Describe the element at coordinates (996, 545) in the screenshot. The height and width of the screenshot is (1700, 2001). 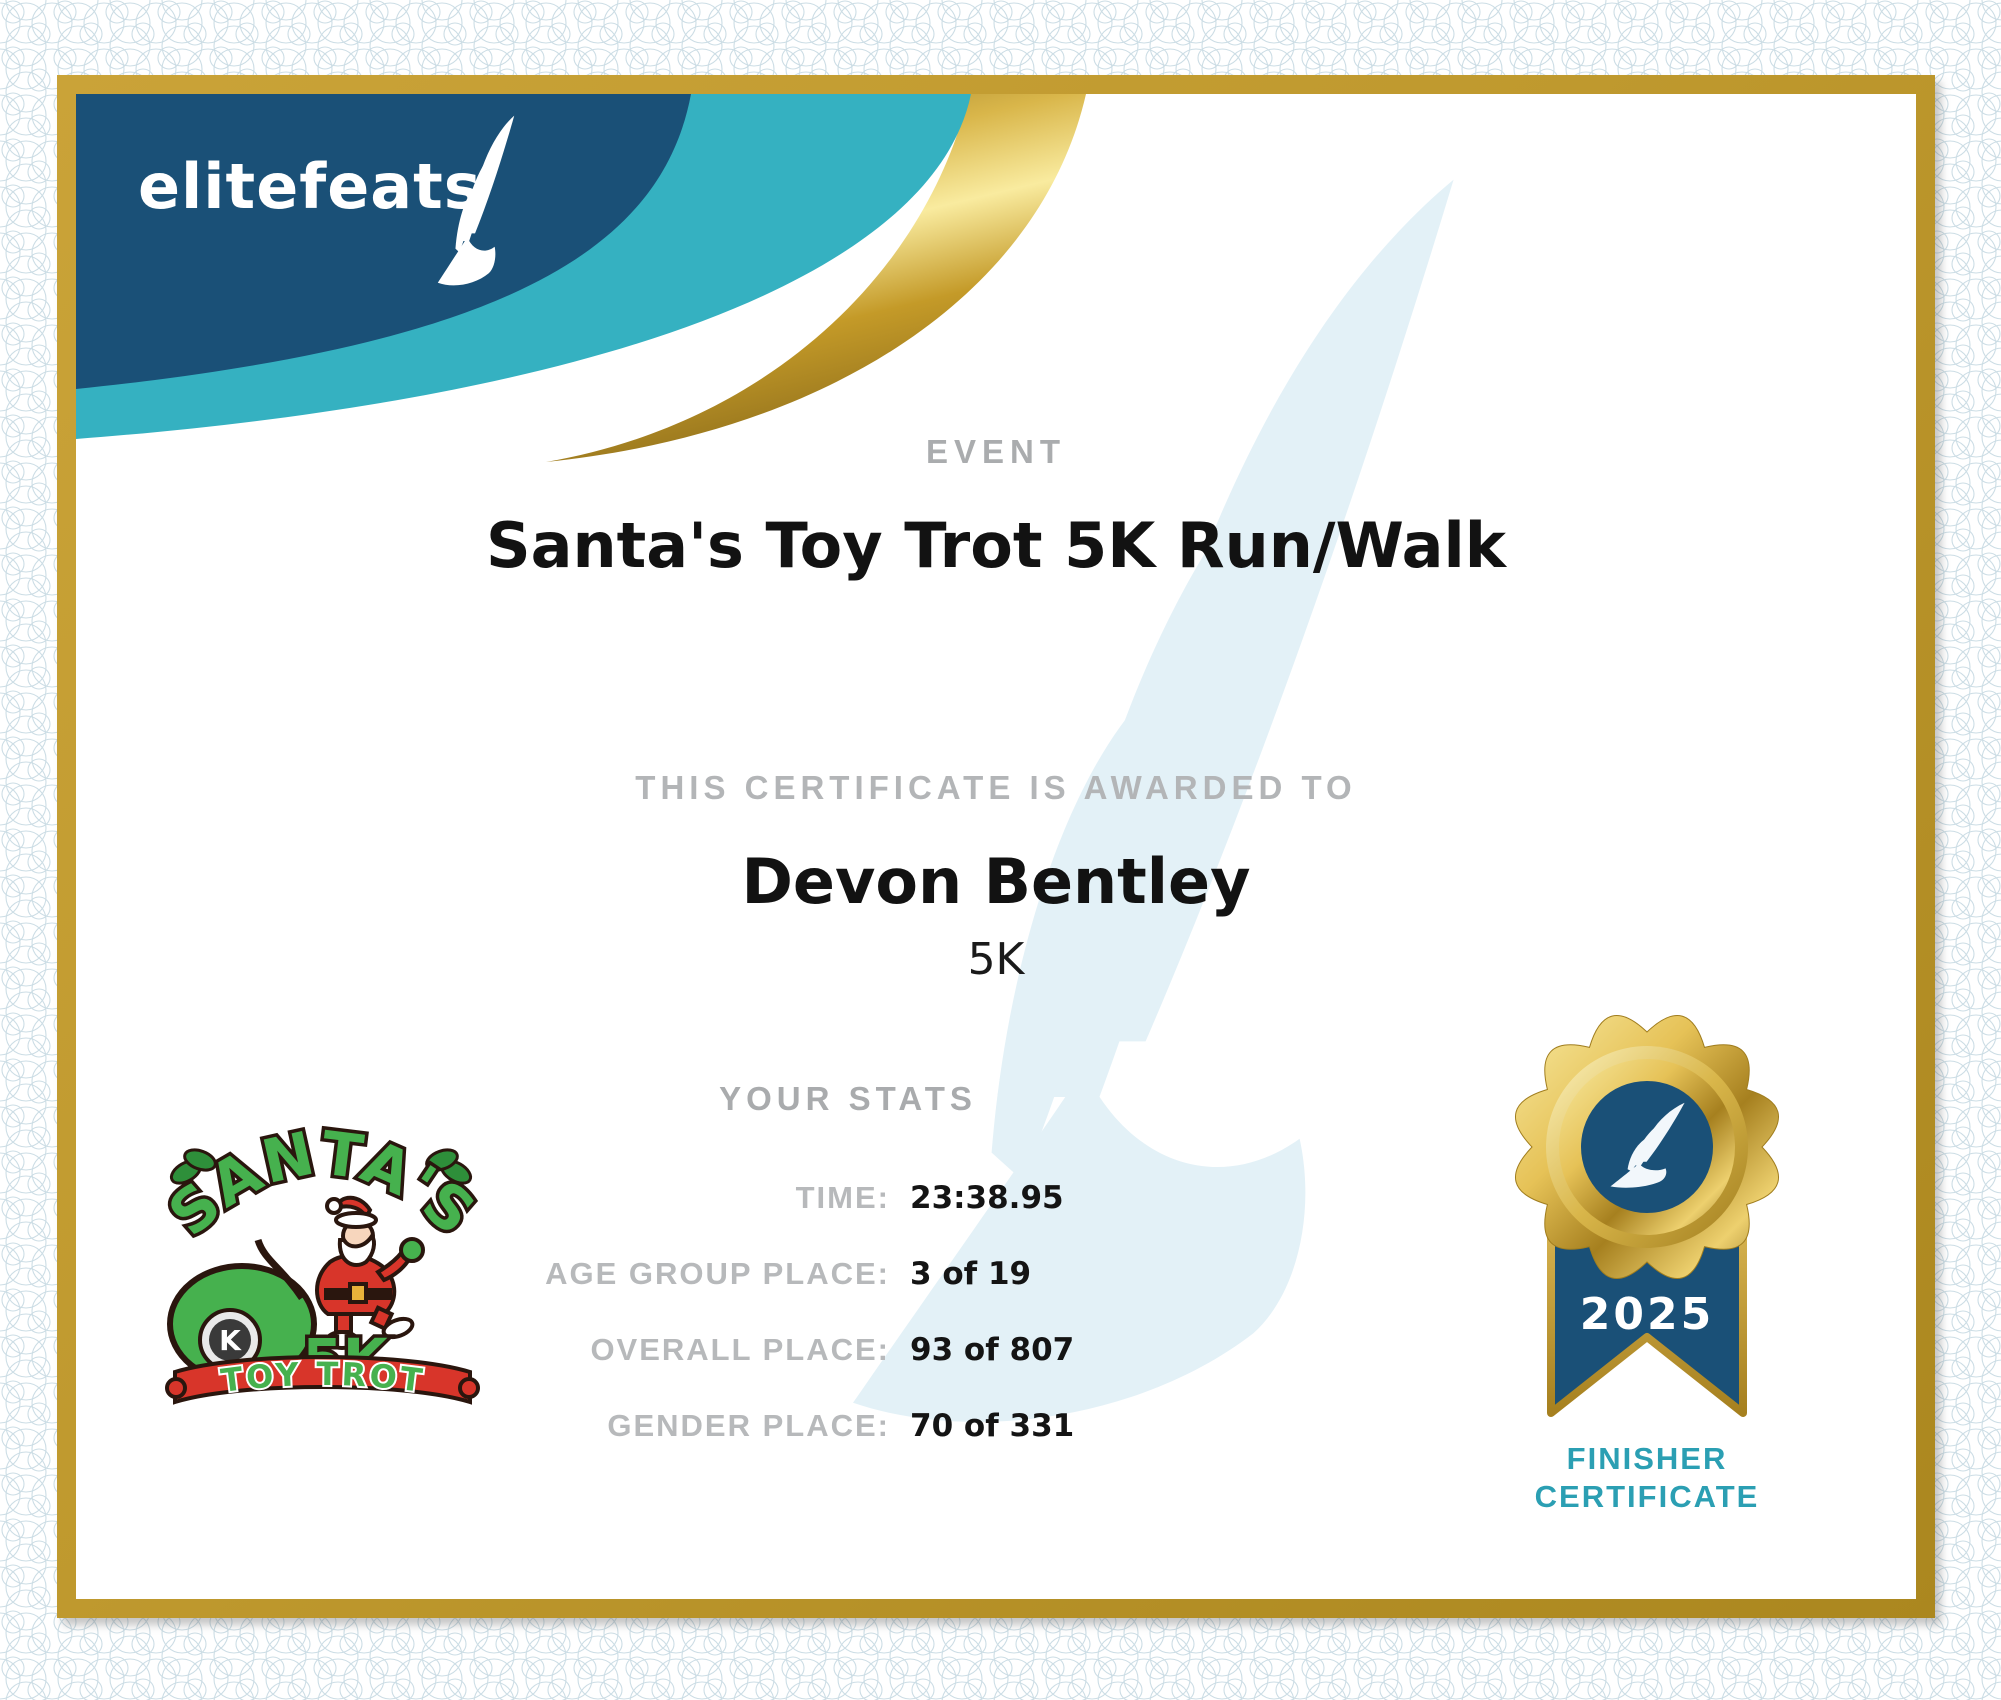
I see `event-title: Santa's Toy Trot 5K Run/Walk` at that location.